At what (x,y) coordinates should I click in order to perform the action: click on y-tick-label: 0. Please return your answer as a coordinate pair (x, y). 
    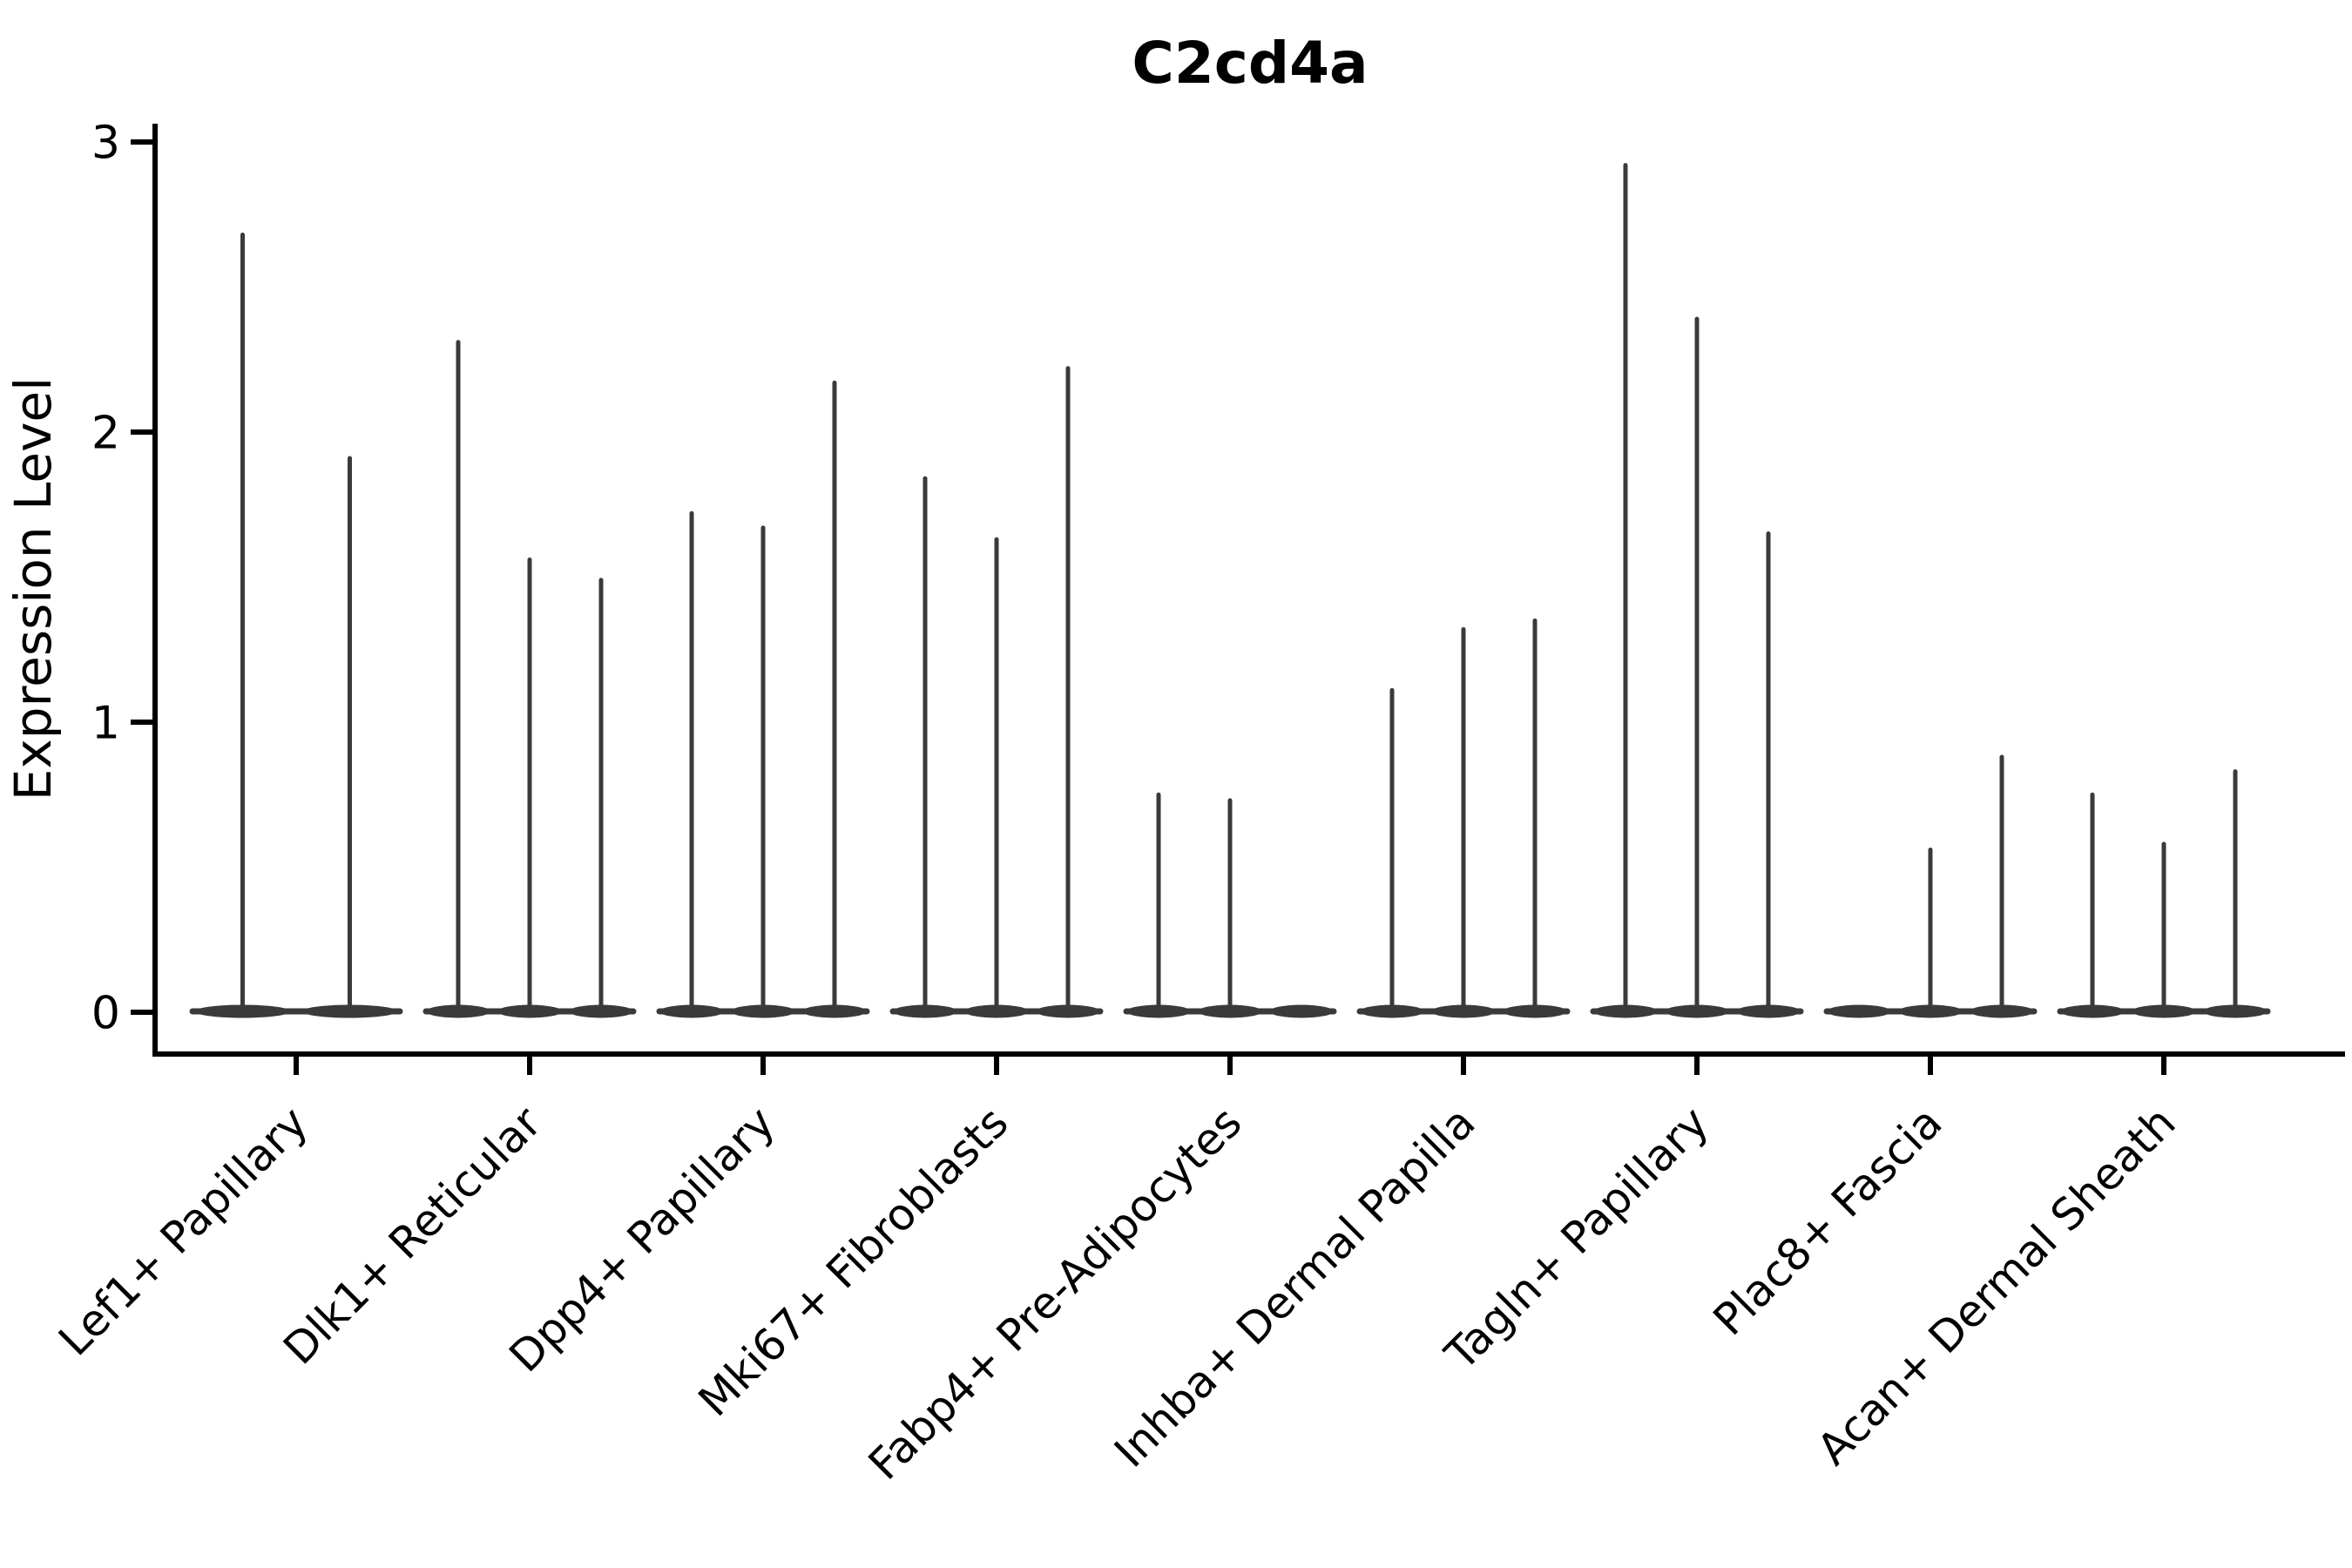
    Looking at the image, I should click on (106, 1014).